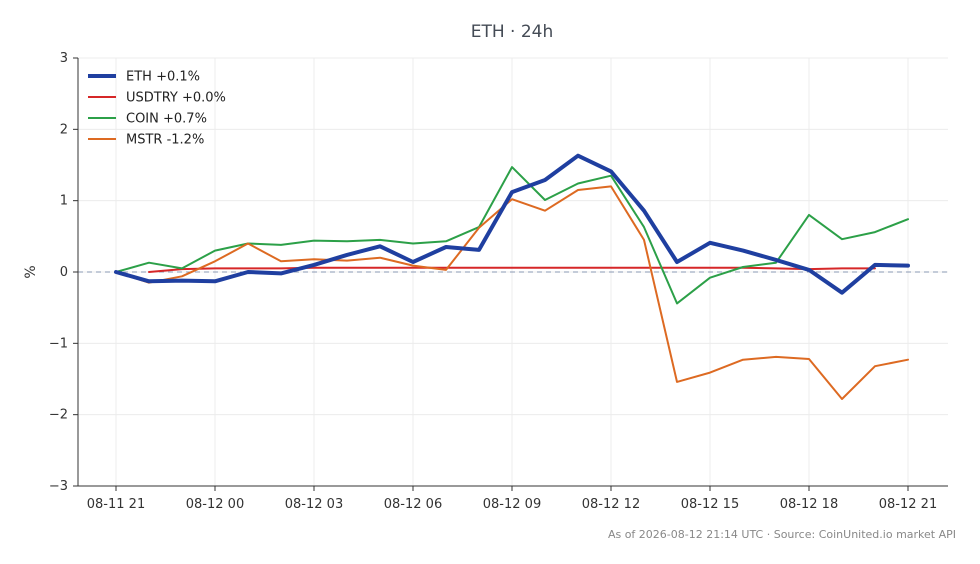  What do you see at coordinates (710, 504) in the screenshot?
I see `x-tick-label: 08-12 15` at bounding box center [710, 504].